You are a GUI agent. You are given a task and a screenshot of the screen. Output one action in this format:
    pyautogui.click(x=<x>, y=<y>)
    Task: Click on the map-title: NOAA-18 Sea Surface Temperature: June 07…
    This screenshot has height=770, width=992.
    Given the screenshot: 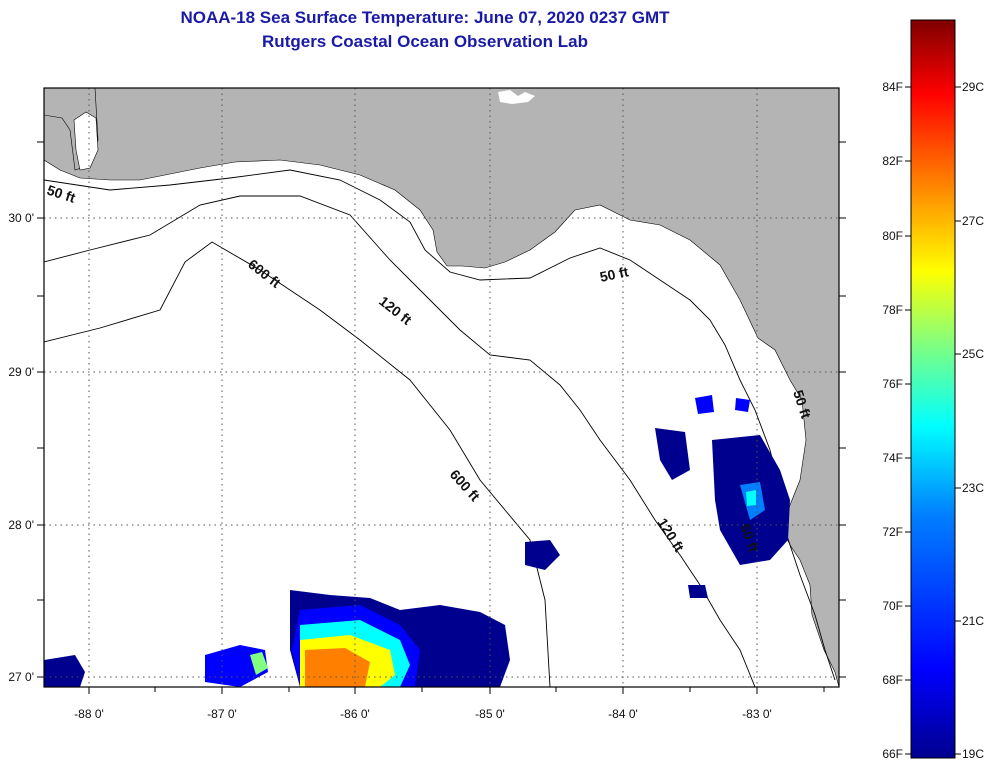 What is the action you would take?
    pyautogui.click(x=425, y=17)
    